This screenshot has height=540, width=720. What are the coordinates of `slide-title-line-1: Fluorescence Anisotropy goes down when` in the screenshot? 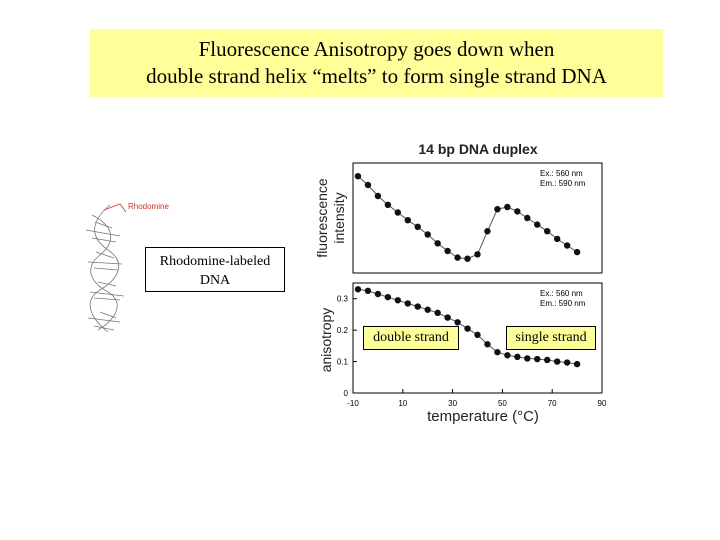 It's located at (376, 49).